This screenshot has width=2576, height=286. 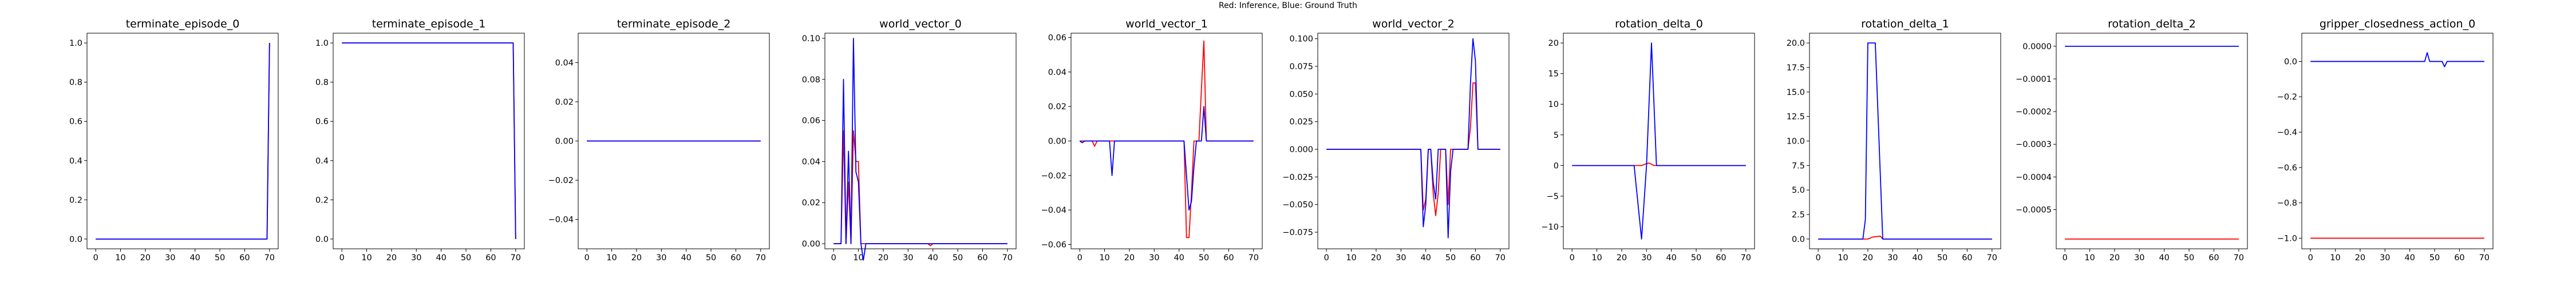 I want to click on y-tick-label: −0.02, so click(x=1053, y=176).